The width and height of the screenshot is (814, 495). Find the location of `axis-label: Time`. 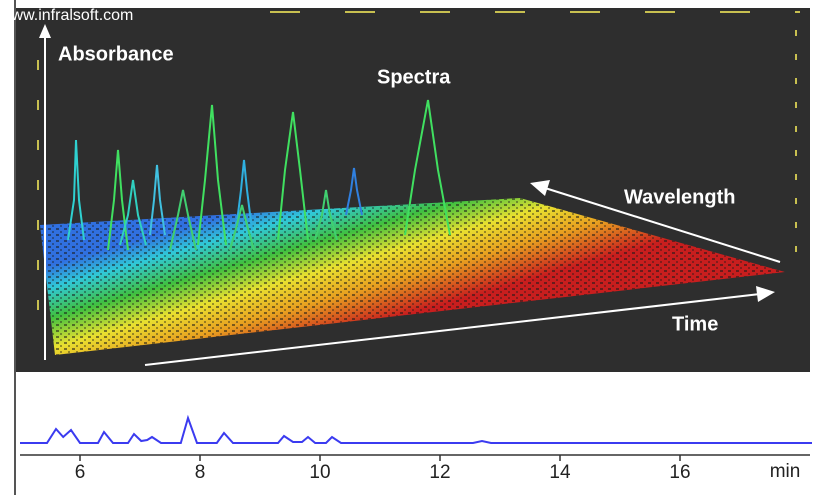

axis-label: Time is located at coordinates (695, 324).